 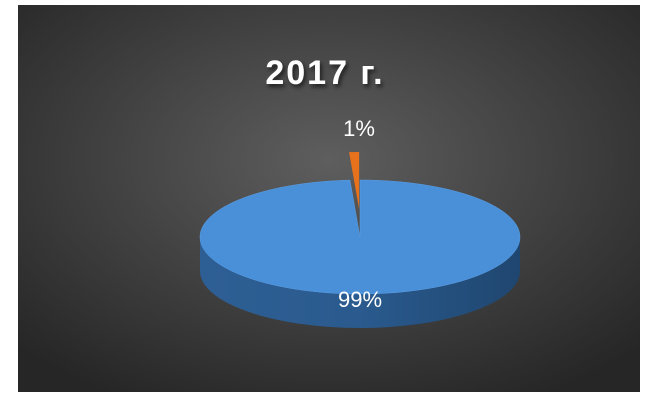 What do you see at coordinates (359, 128) in the screenshot?
I see `data-label: 1%` at bounding box center [359, 128].